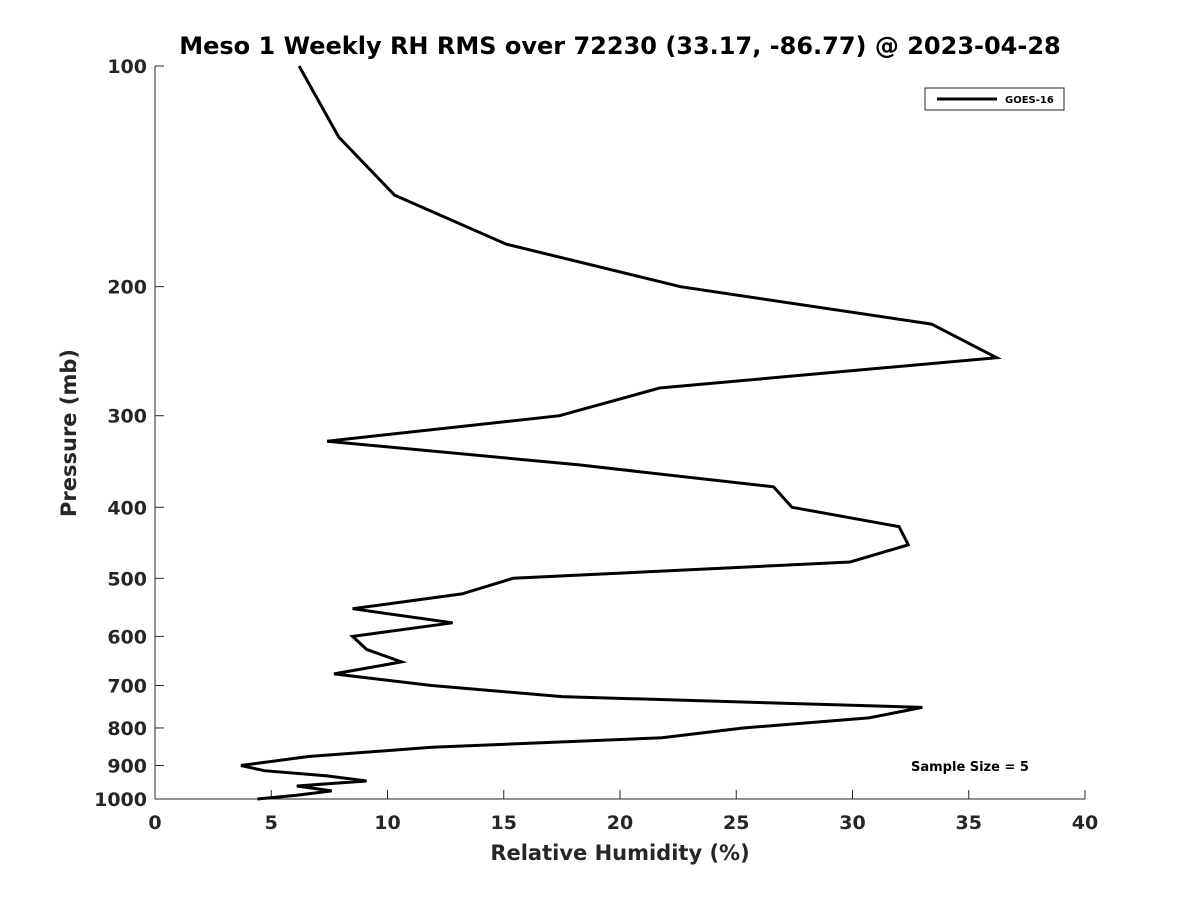 The image size is (1200, 900). What do you see at coordinates (120, 800) in the screenshot?
I see `y-tick-label: 1000` at bounding box center [120, 800].